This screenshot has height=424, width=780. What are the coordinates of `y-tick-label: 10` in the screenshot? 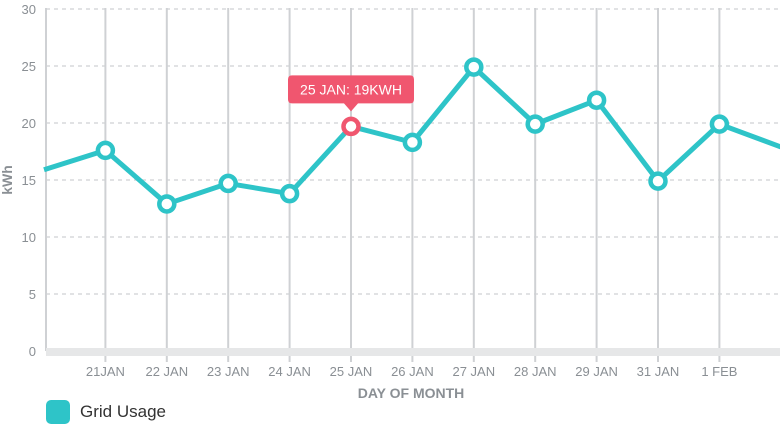 It's located at (29, 237).